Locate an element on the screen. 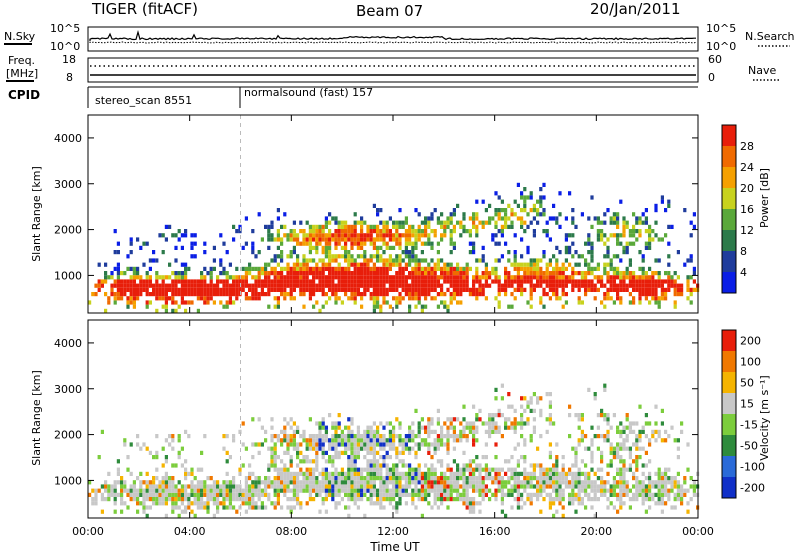  velocity-ytick-label: 4000 is located at coordinates (68, 343).